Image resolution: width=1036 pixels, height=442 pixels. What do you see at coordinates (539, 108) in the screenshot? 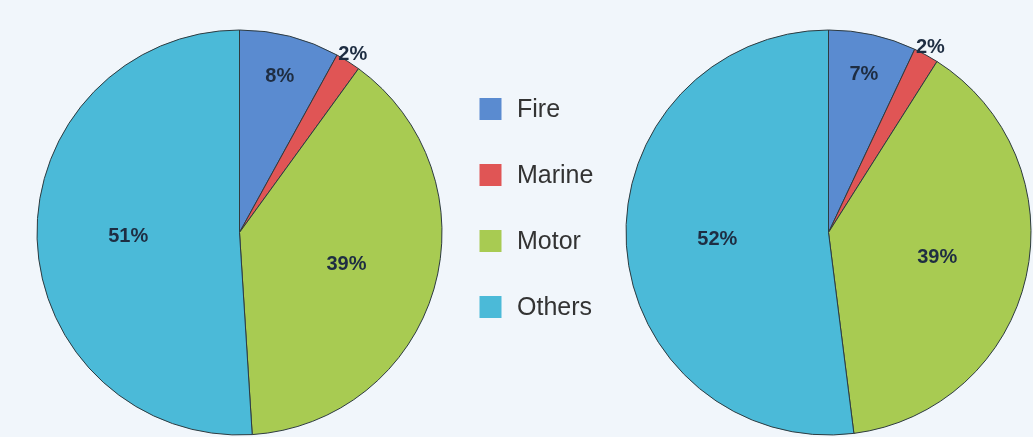
I see `legend-label: Fire` at bounding box center [539, 108].